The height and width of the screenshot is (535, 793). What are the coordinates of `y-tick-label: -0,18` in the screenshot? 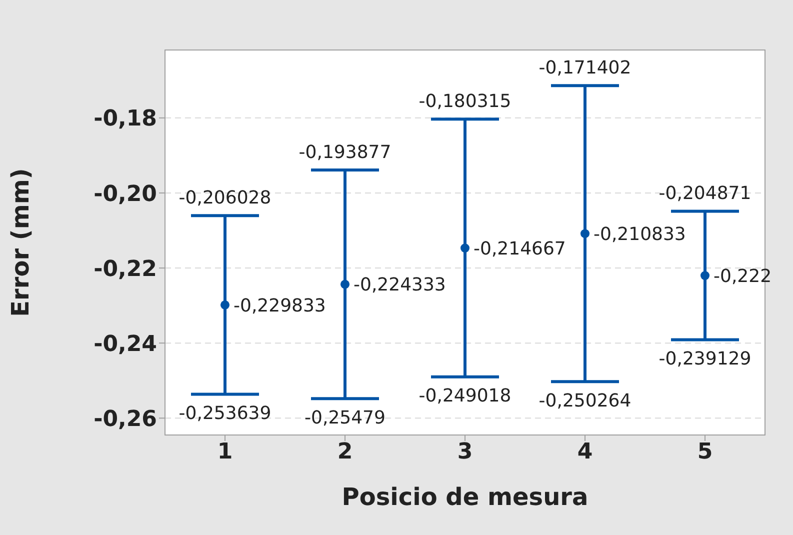 It's located at (125, 119).